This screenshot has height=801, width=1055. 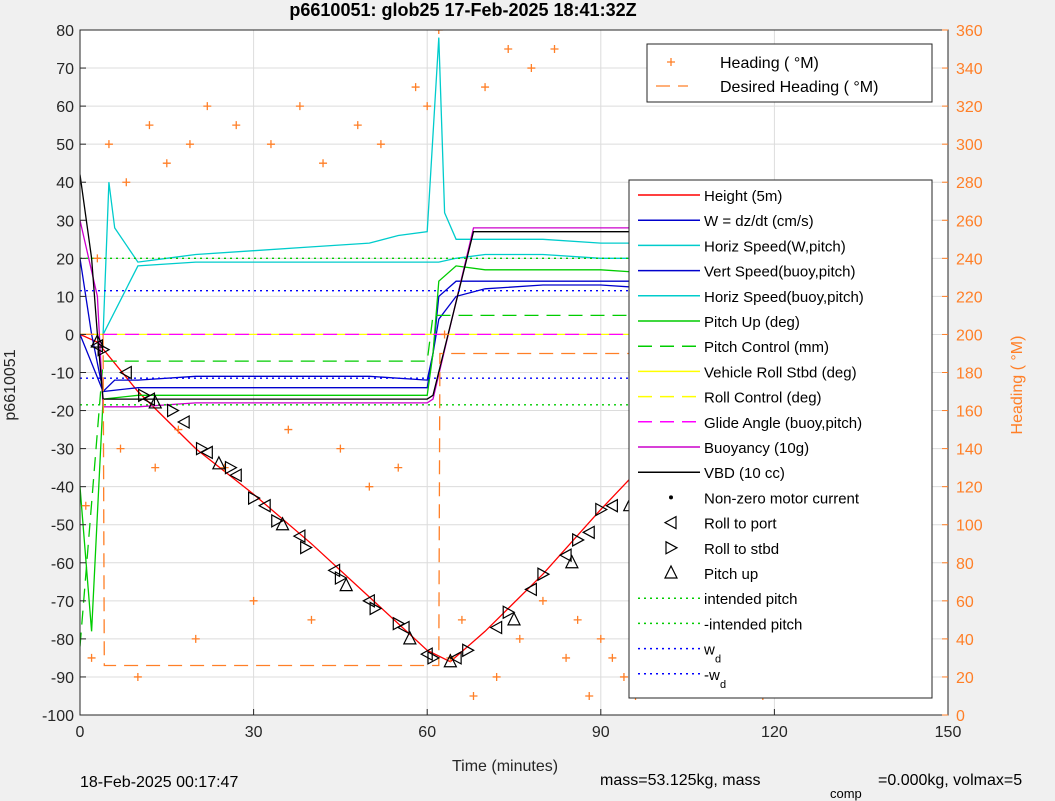 What do you see at coordinates (65, 221) in the screenshot?
I see `y-tick-label: 30` at bounding box center [65, 221].